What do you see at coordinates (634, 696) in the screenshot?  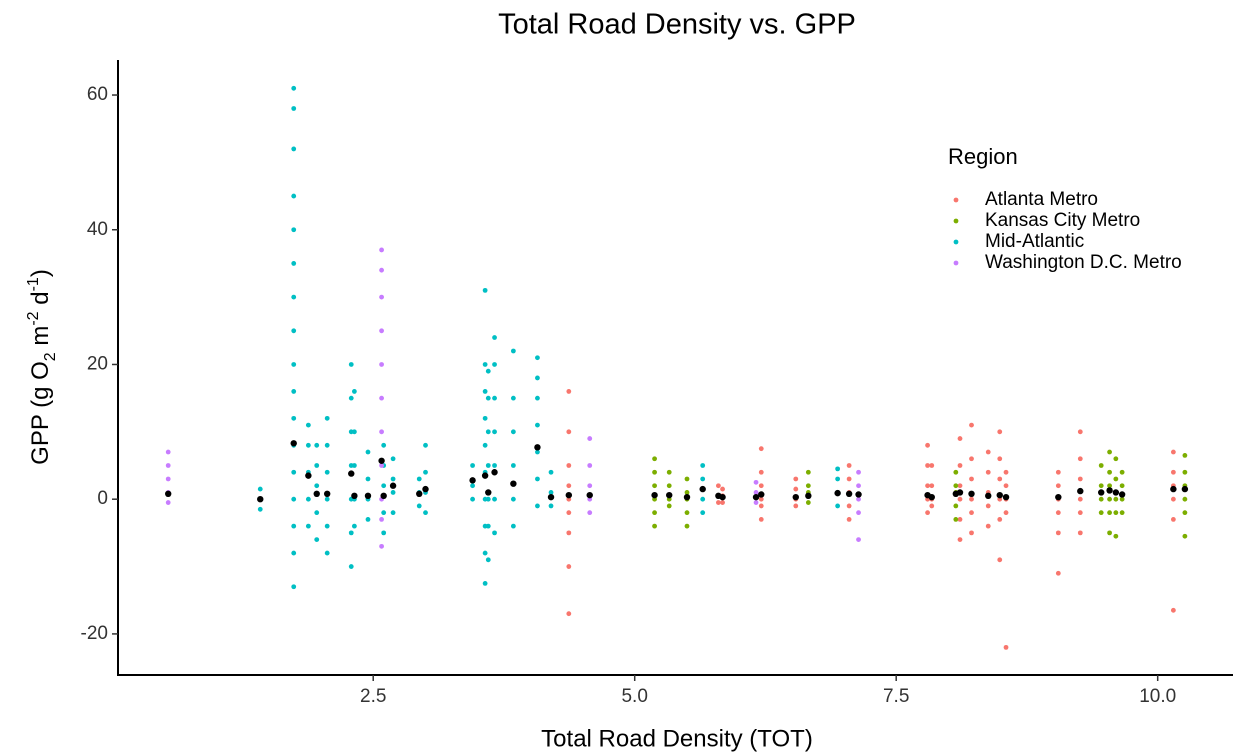 I see `x-tick-label: 5.0` at bounding box center [634, 696].